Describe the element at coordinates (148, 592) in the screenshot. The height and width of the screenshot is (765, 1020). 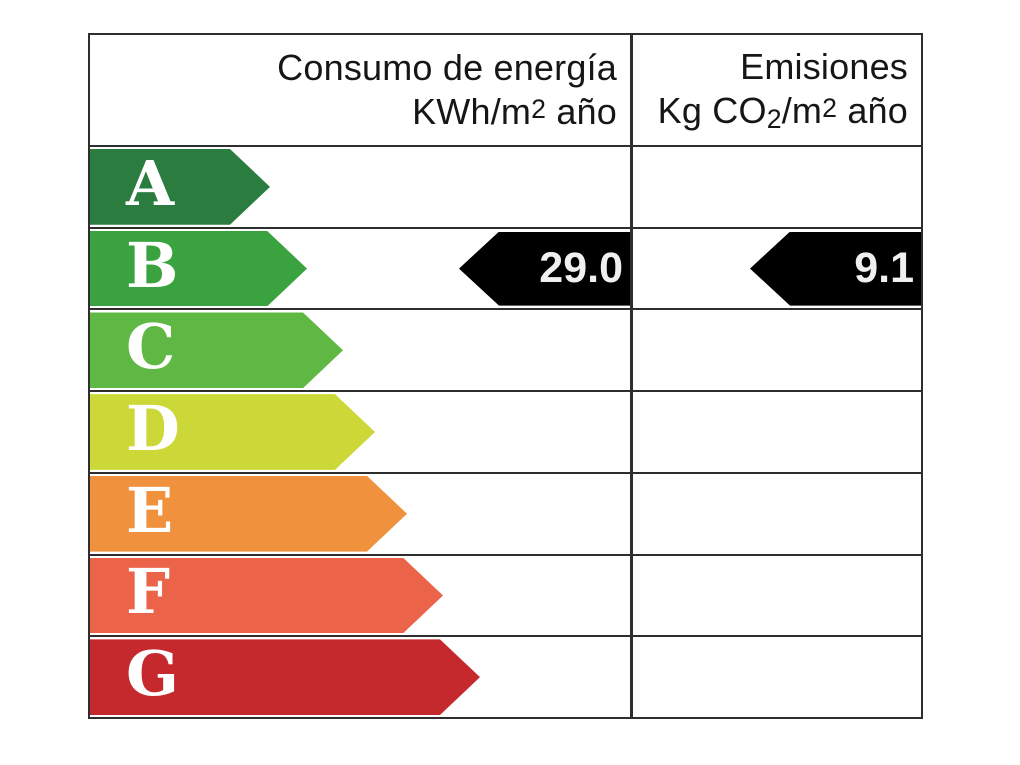
I see `rating-letter-f: F` at that location.